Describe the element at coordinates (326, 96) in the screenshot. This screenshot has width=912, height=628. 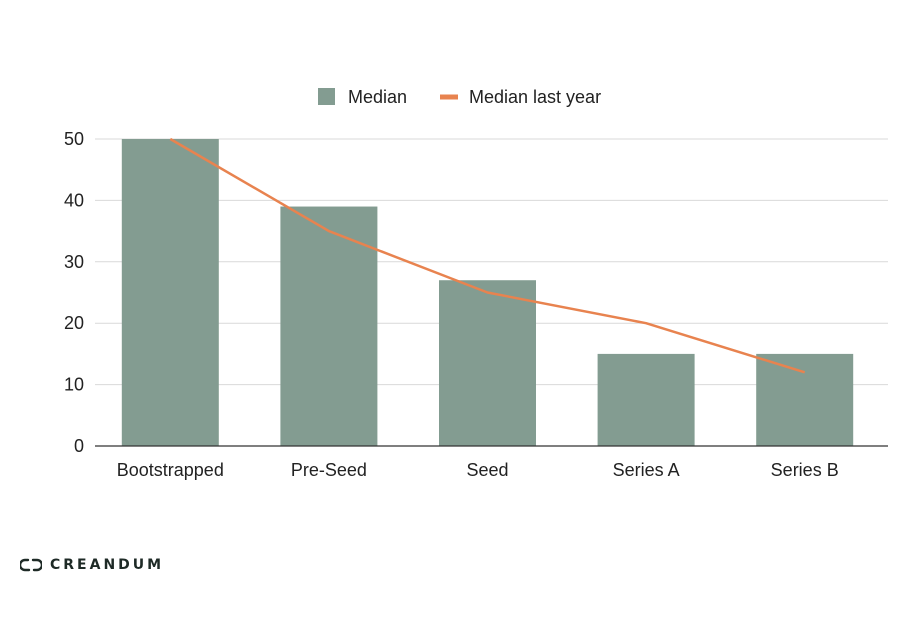
I see `legend-swatch-median` at that location.